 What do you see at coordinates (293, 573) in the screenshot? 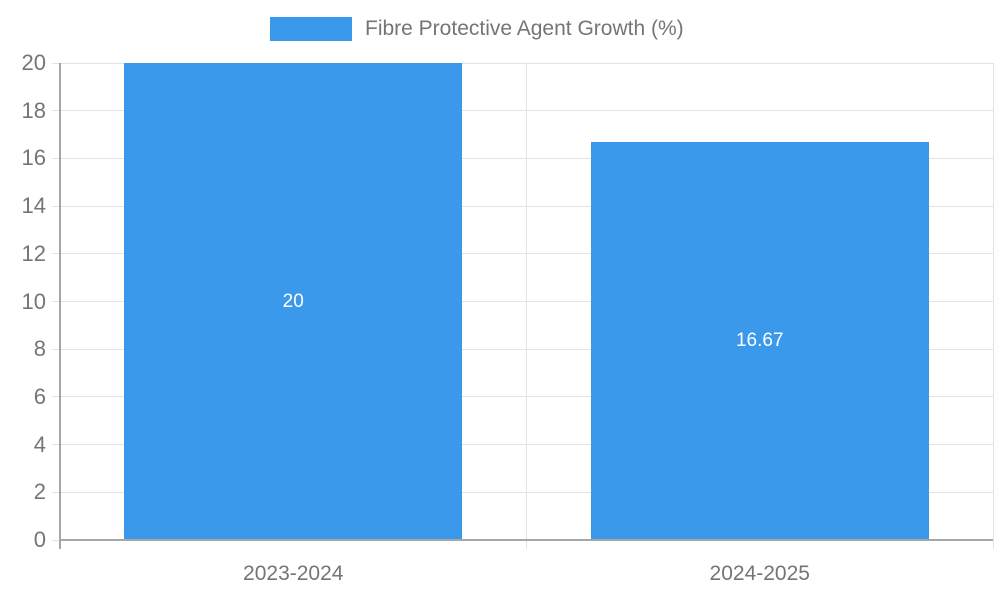
I see `x-tick-label: 2023-2024` at bounding box center [293, 573].